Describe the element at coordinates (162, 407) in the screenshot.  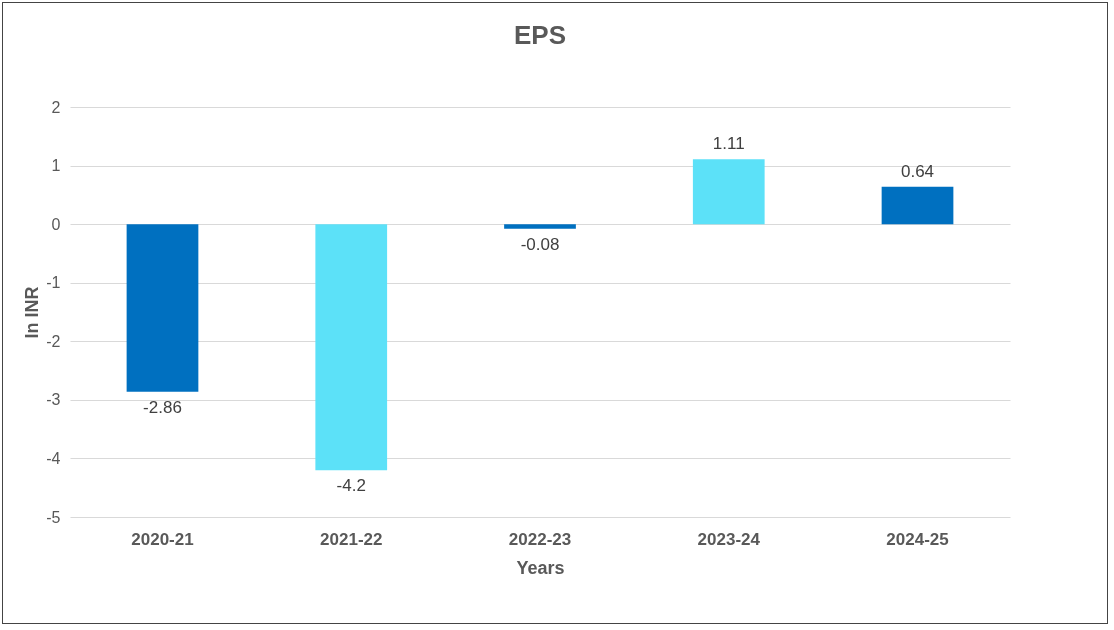
I see `data-label: -2.86` at that location.